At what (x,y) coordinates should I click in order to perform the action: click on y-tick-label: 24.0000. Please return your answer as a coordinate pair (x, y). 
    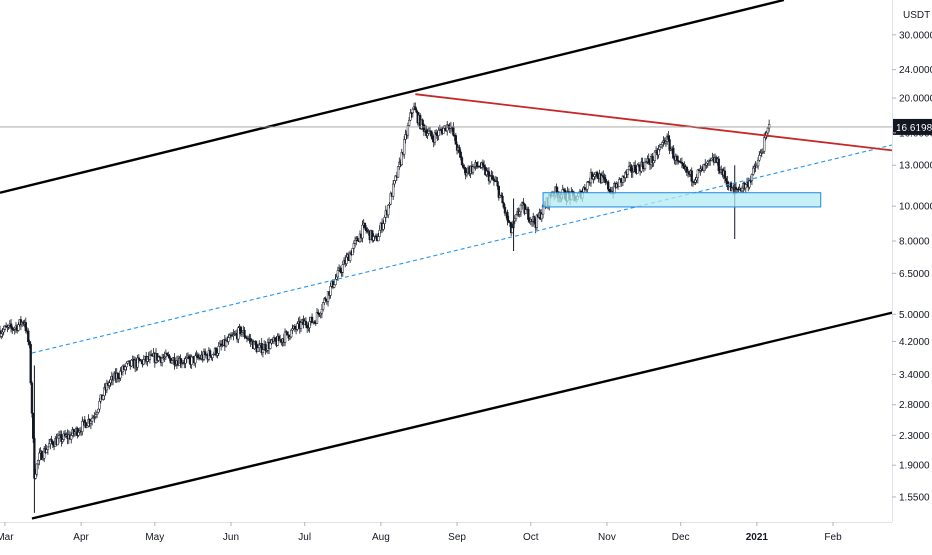
    Looking at the image, I should click on (915, 70).